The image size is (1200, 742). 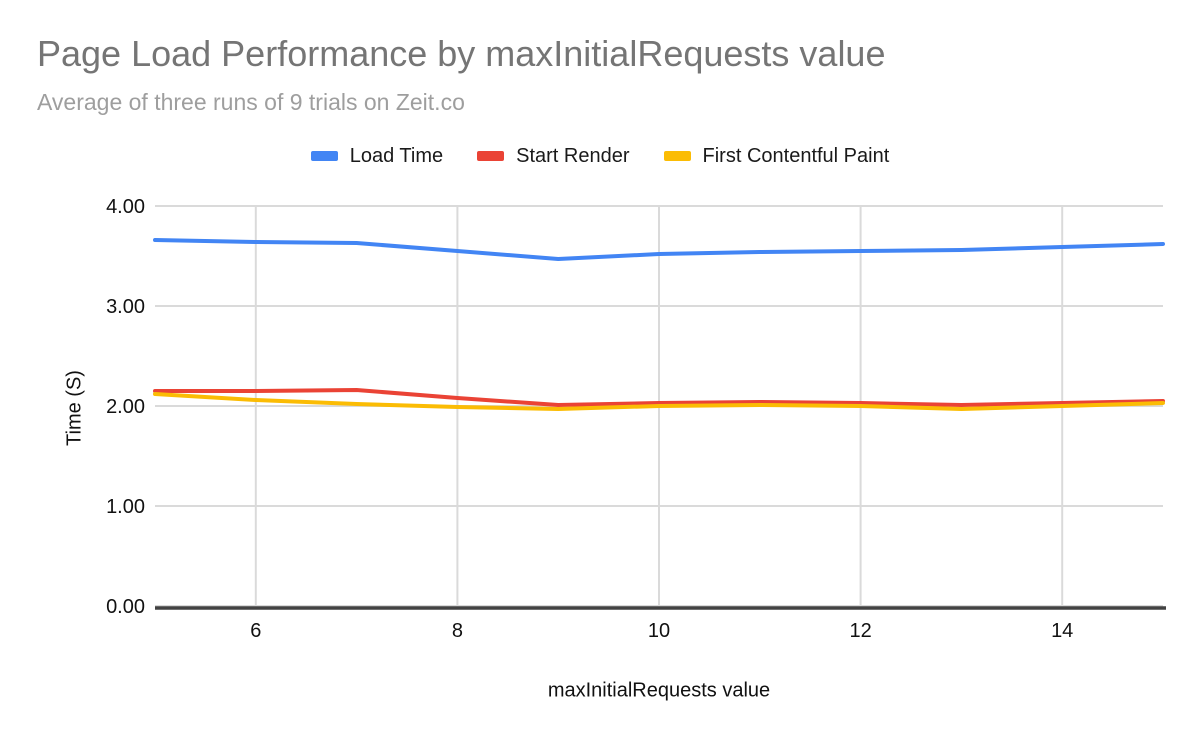 I want to click on legend-item-load-time: Load Time, so click(x=377, y=156).